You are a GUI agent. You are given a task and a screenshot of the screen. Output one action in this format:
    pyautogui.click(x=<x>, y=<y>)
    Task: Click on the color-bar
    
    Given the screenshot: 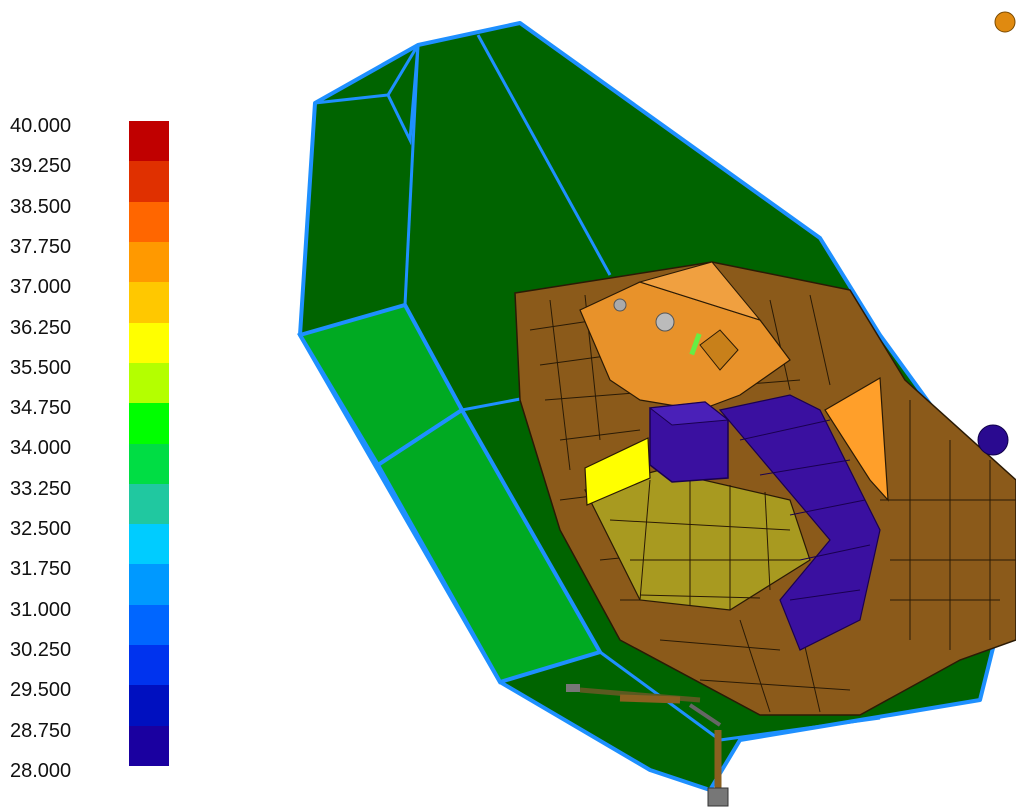 What is the action you would take?
    pyautogui.click(x=149, y=443)
    